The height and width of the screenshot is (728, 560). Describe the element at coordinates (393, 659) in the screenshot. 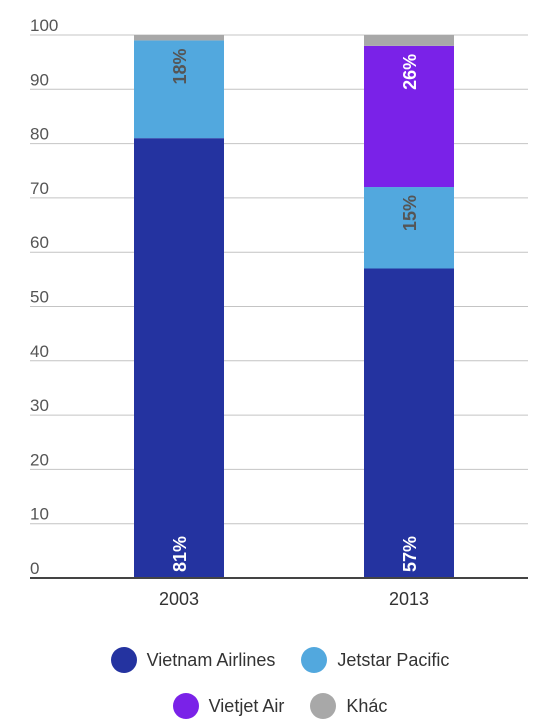

I see `legend-label-jetstar-pacific: Jetstar Pacific` at that location.